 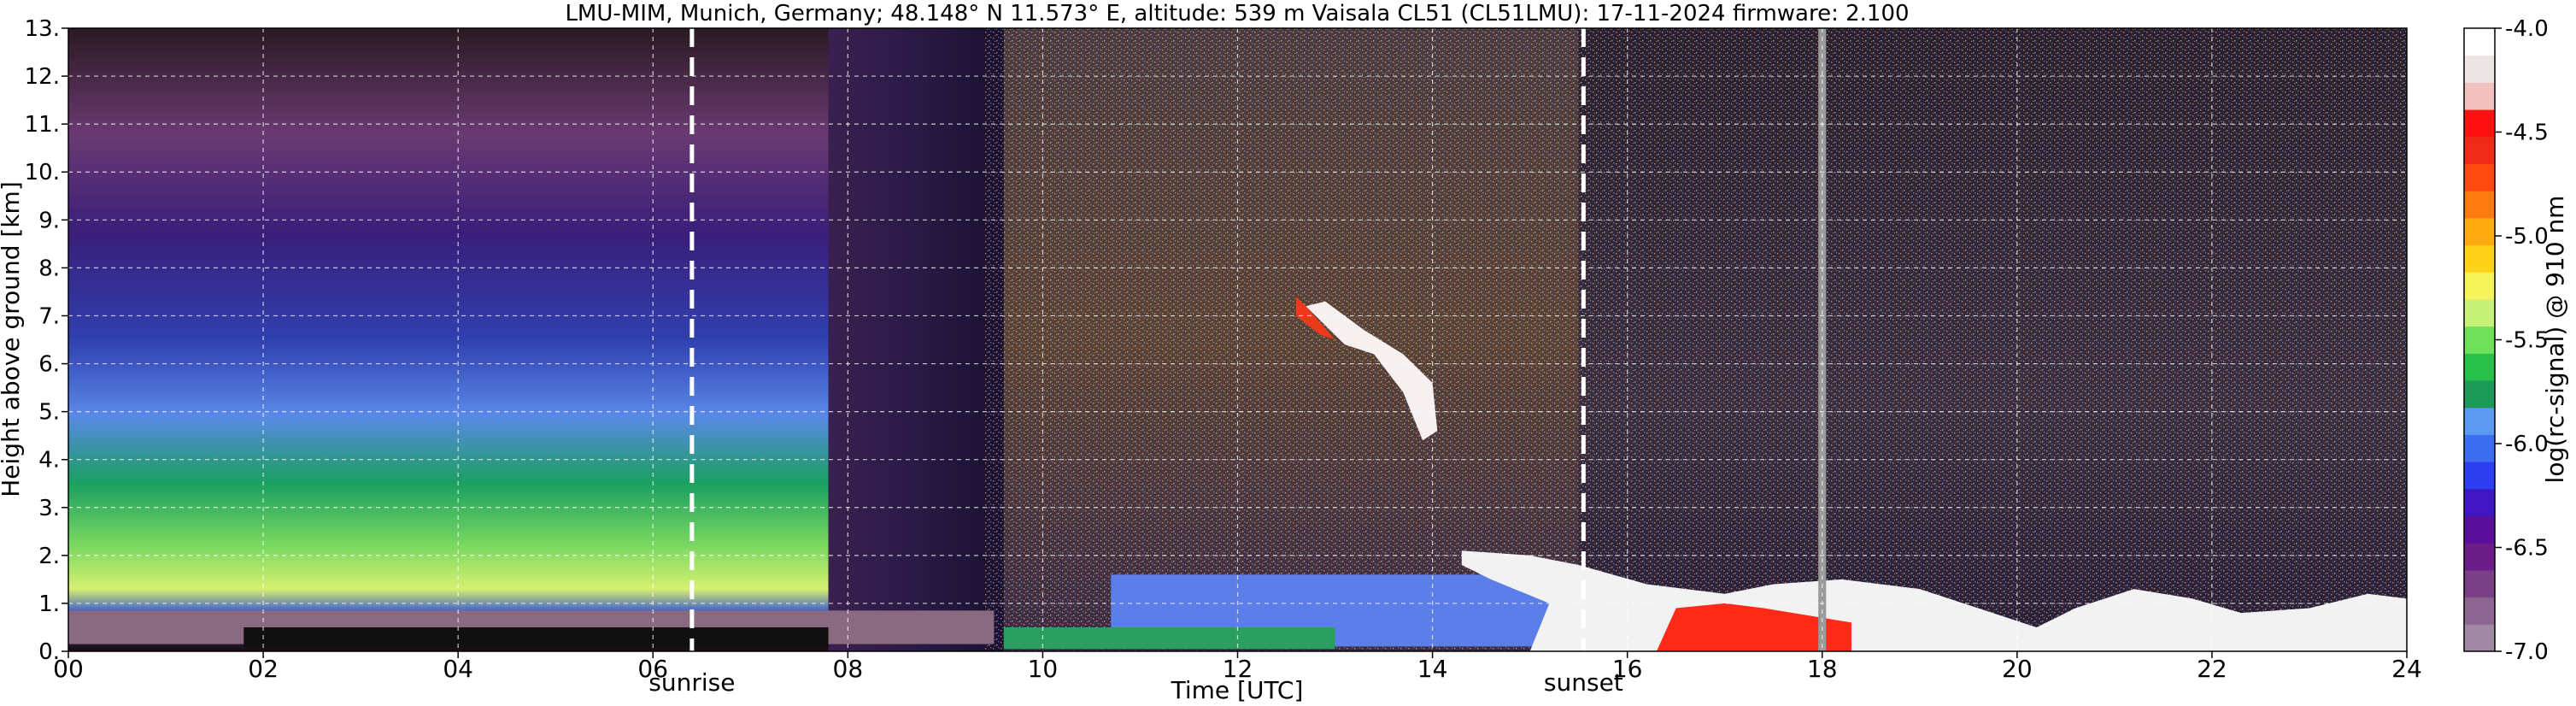 What do you see at coordinates (691, 682) in the screenshot?
I see `event-label-sunrise: sunrise` at bounding box center [691, 682].